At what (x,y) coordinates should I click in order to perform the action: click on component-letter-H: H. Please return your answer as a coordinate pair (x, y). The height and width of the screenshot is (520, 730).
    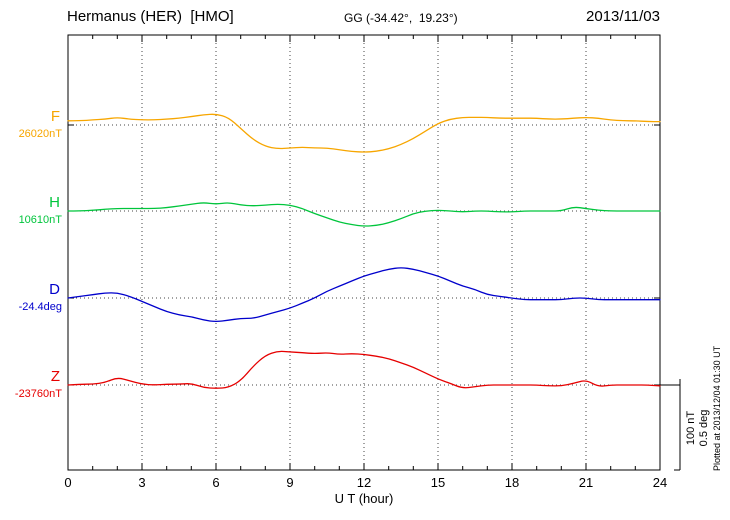
    Looking at the image, I should click on (54, 202).